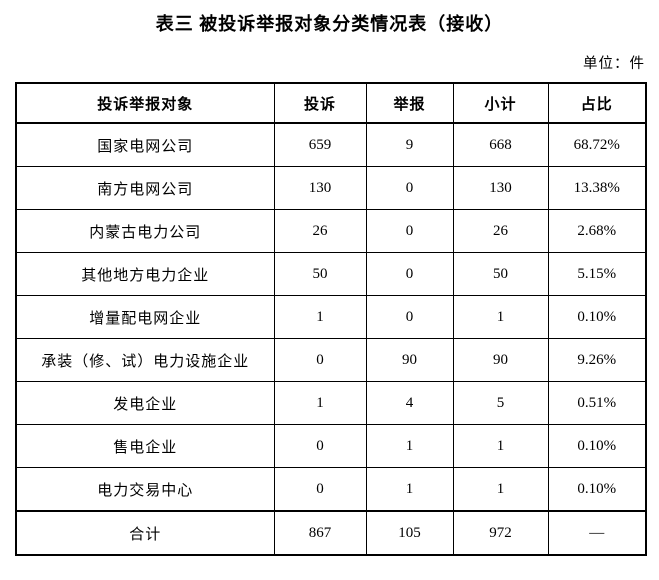 The height and width of the screenshot is (580, 659). Describe the element at coordinates (597, 188) in the screenshot. I see `cell-value: 13.38%` at that location.